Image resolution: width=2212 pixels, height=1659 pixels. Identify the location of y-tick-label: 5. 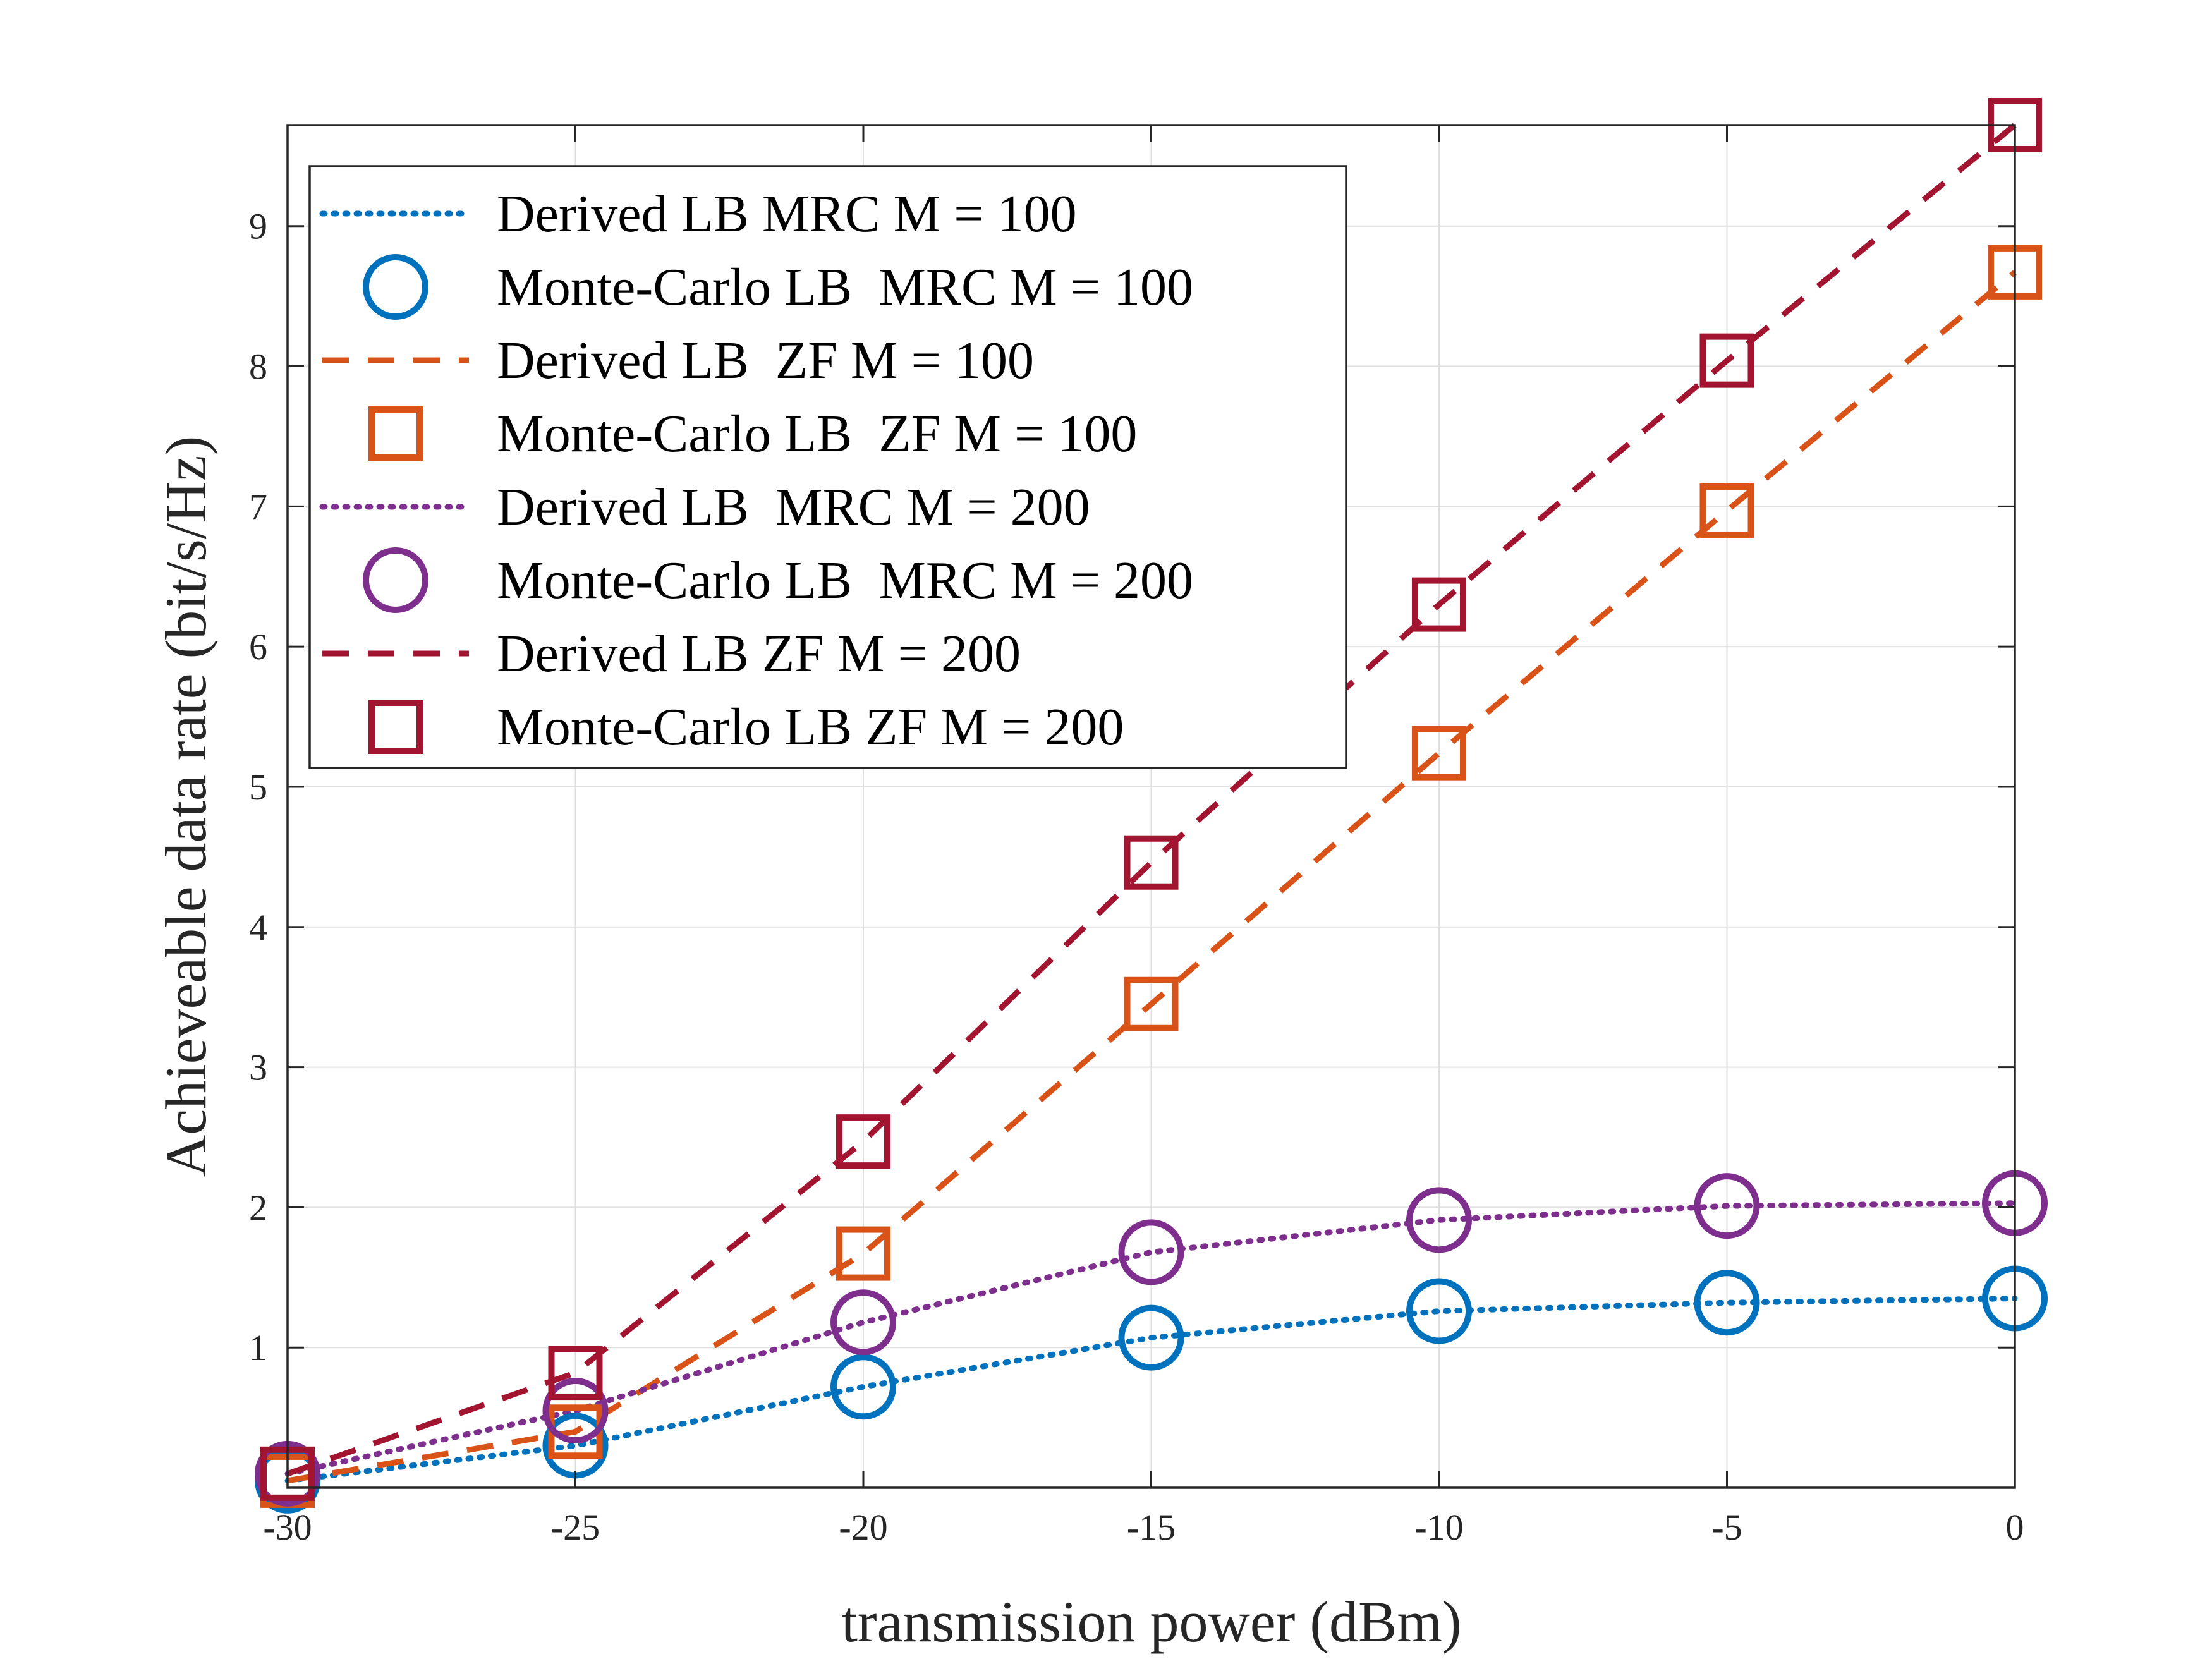
(258, 787).